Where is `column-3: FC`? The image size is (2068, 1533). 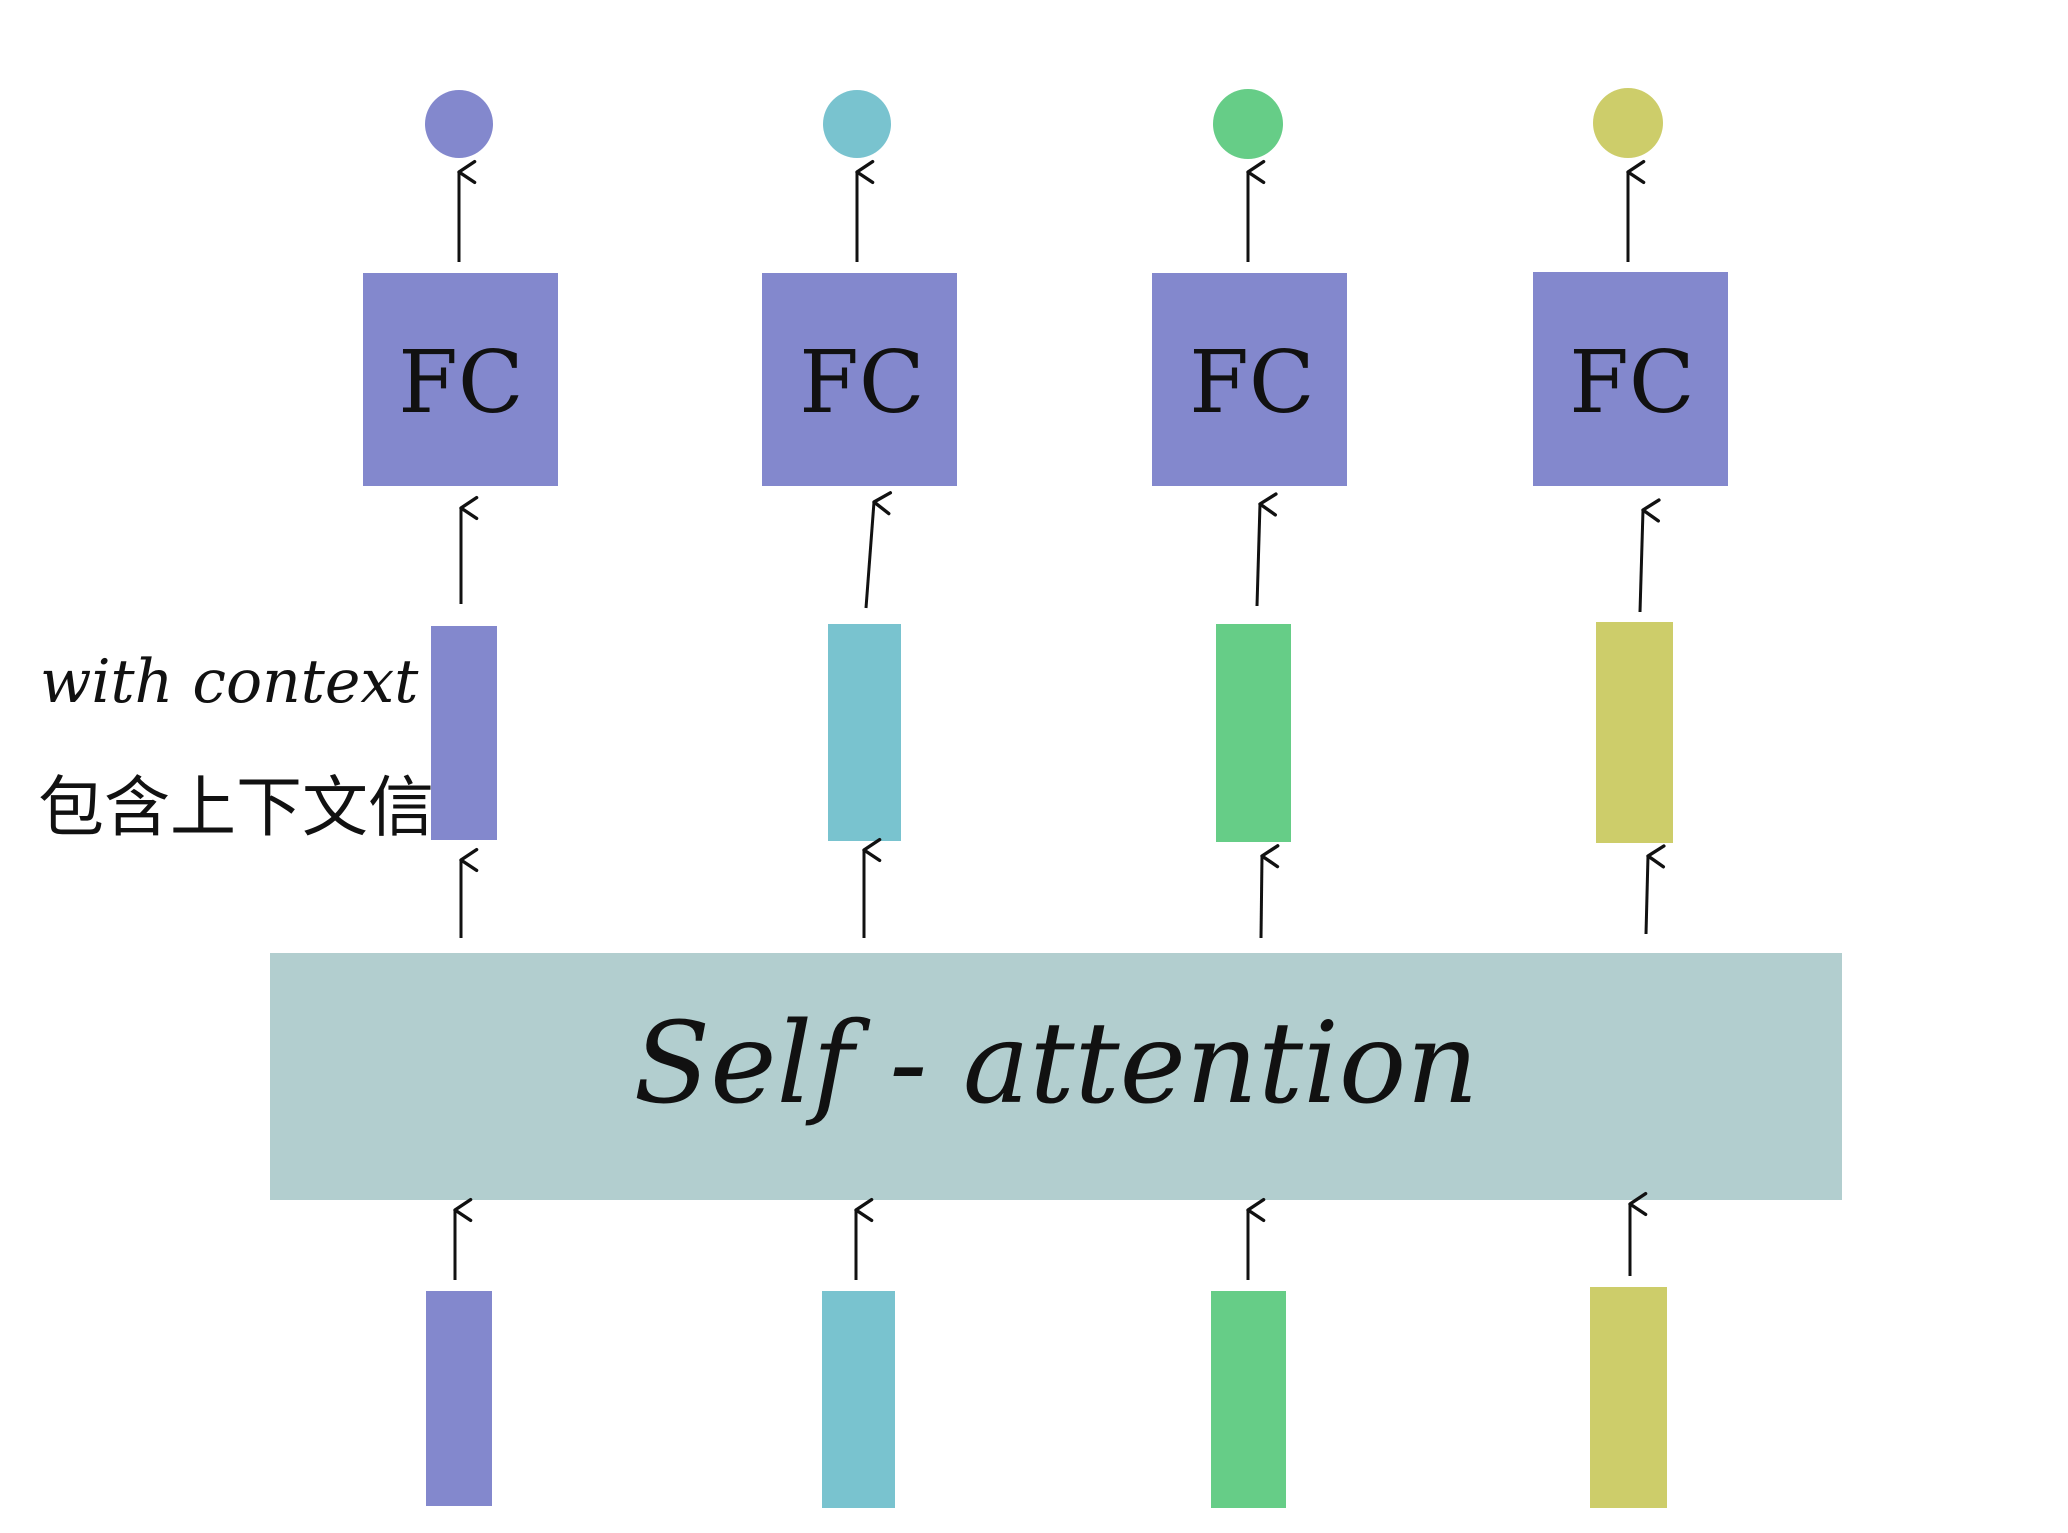 column-3: FC is located at coordinates (1249, 798).